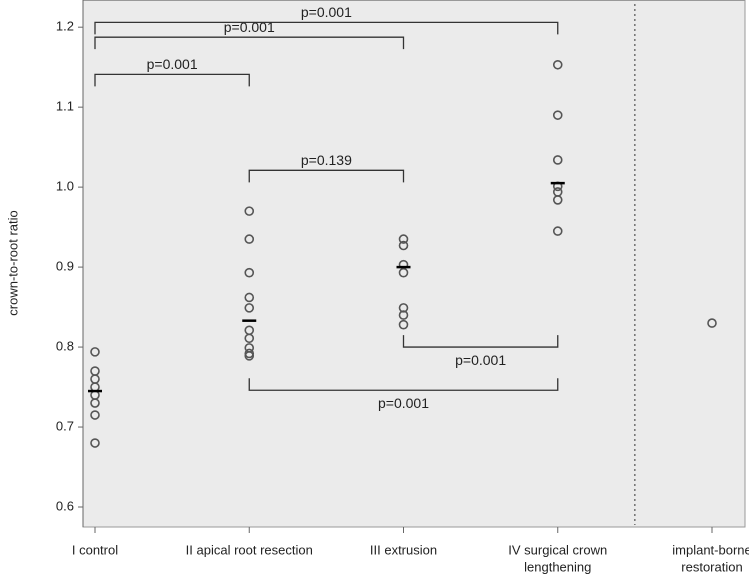  I want to click on x-tick-label: III extrusion, so click(403, 549).